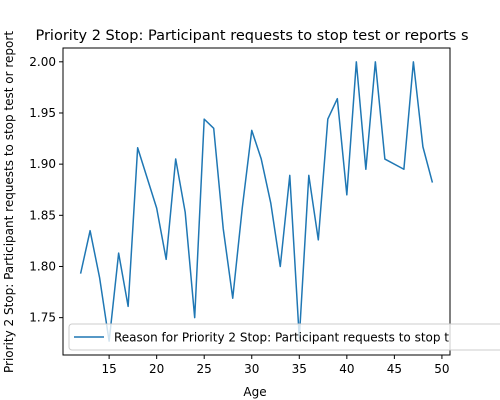 The image size is (500, 400). What do you see at coordinates (441, 369) in the screenshot?
I see `x-tick-label: 50` at bounding box center [441, 369].